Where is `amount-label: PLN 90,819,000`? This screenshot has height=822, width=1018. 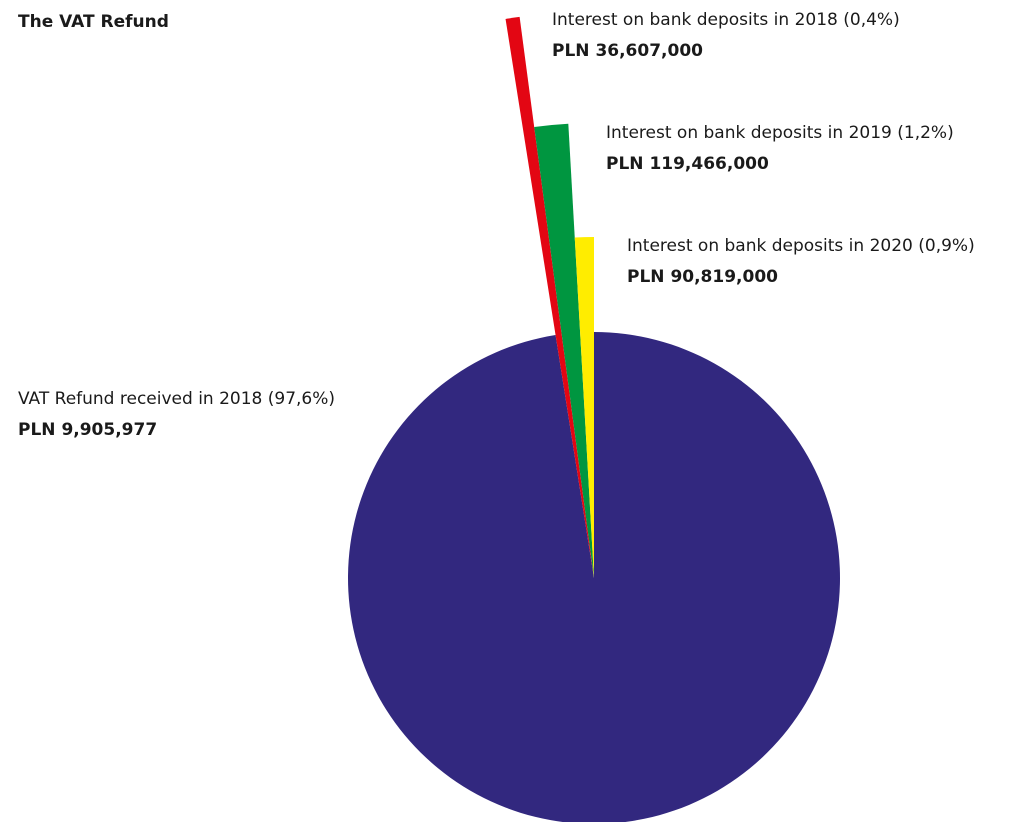
amount-label: PLN 90,819,000 is located at coordinates (702, 277).